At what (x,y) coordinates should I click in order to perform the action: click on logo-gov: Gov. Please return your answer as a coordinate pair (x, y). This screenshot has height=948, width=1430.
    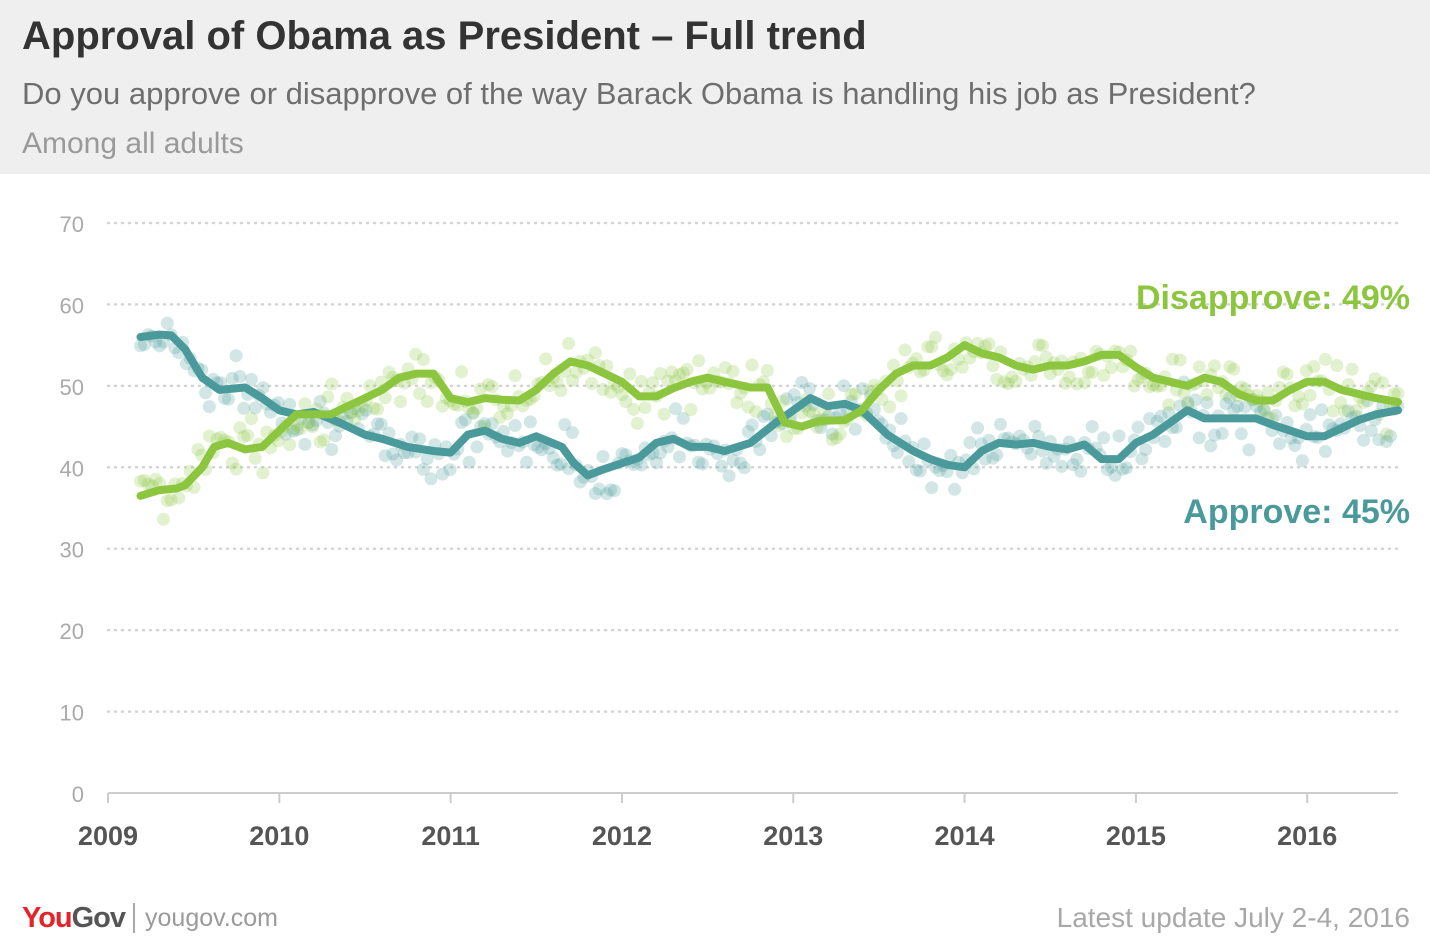
    Looking at the image, I should click on (98, 917).